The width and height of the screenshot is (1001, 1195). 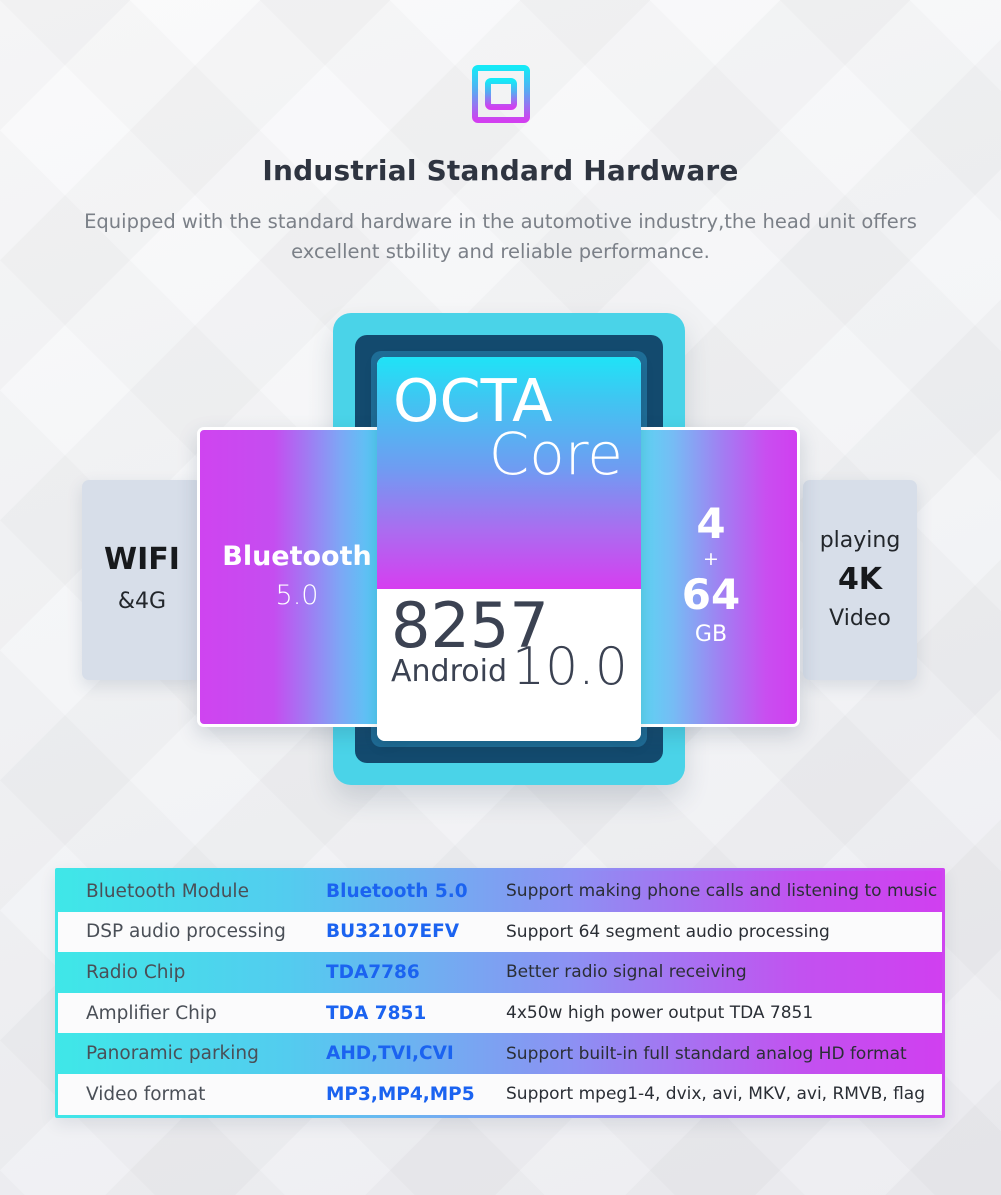 I want to click on chip-card-white-area: 8257 Android 10.0, so click(x=509, y=665).